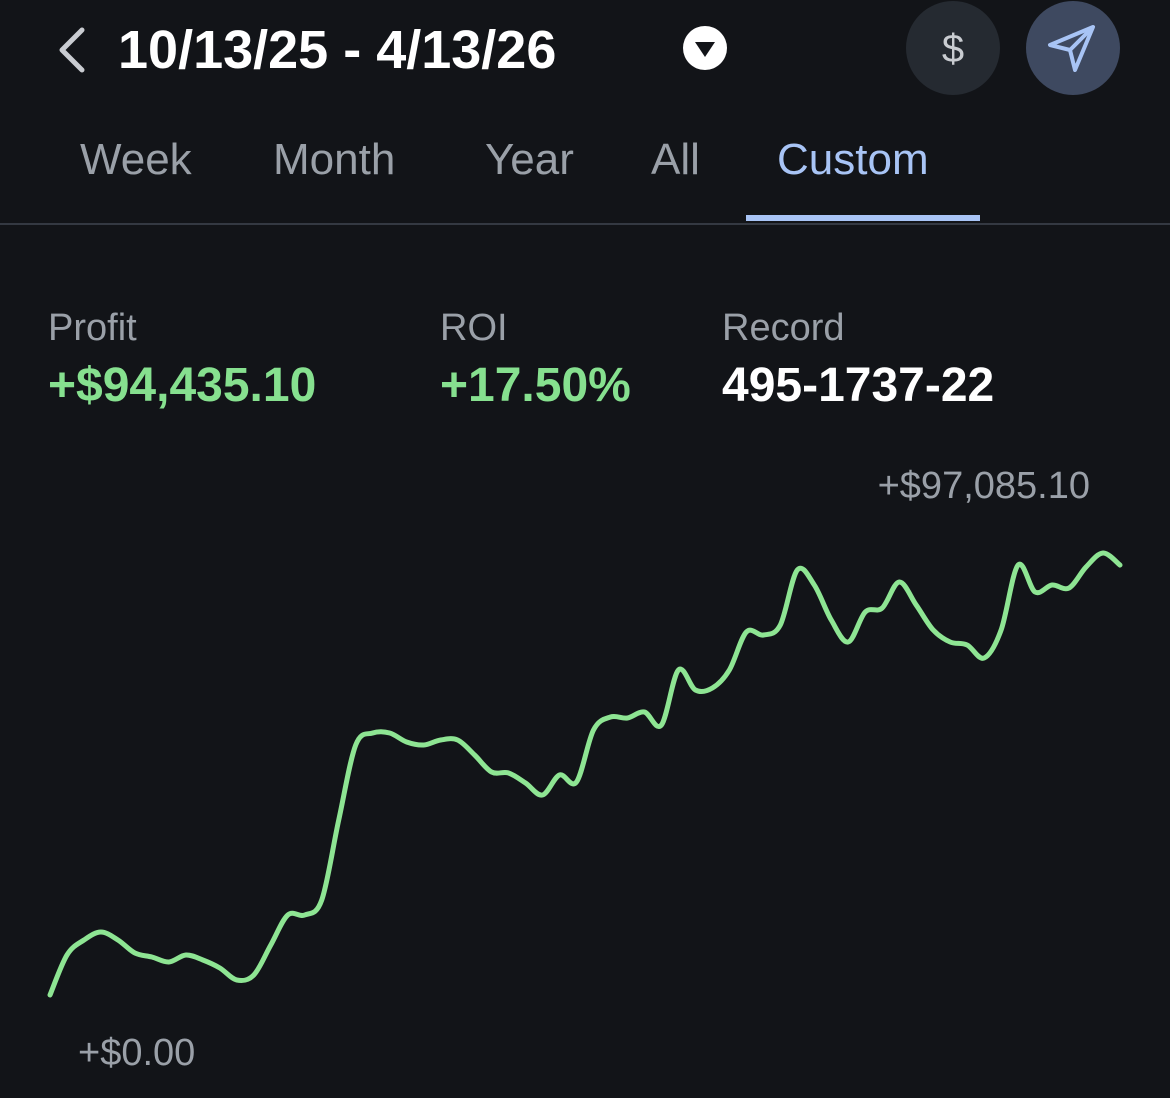 This screenshot has width=1170, height=1098. Describe the element at coordinates (529, 159) in the screenshot. I see `tab: Year` at that location.